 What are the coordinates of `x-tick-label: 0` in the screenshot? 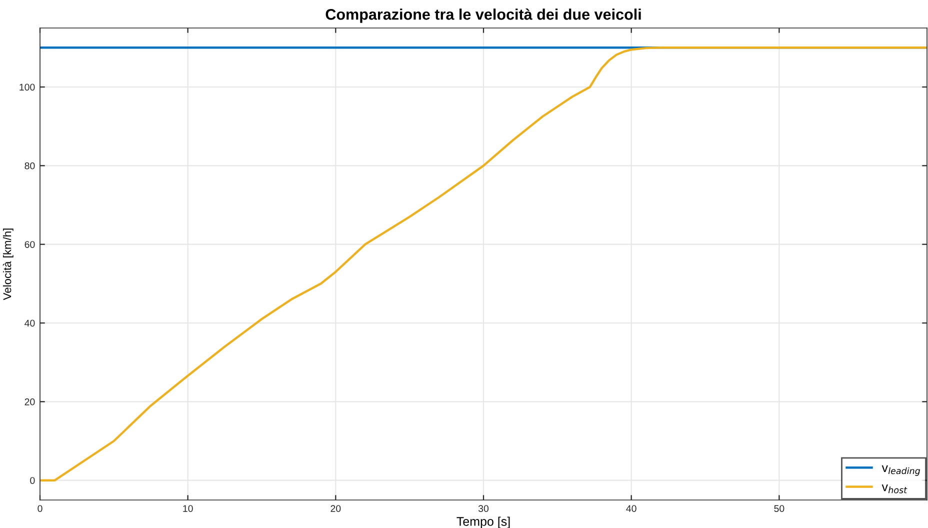 It's located at (40, 508).